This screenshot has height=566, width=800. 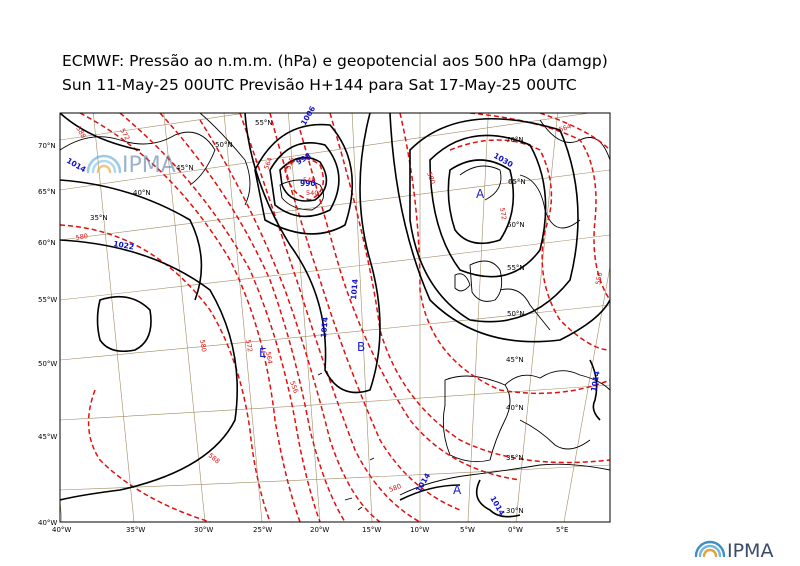 I want to click on isobar-label: 990, so click(x=308, y=183).